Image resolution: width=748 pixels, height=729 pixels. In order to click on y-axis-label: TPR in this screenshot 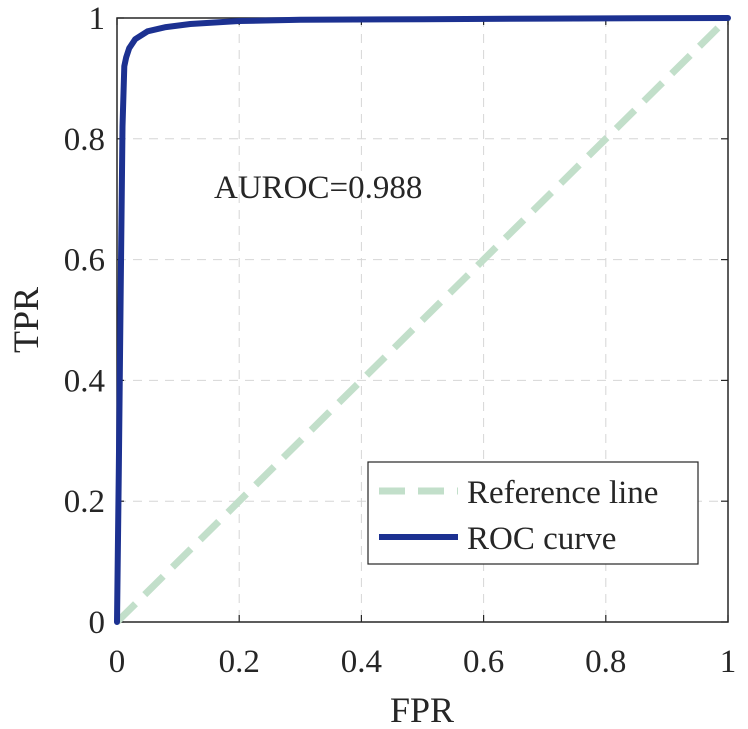, I will do `click(26, 320)`.